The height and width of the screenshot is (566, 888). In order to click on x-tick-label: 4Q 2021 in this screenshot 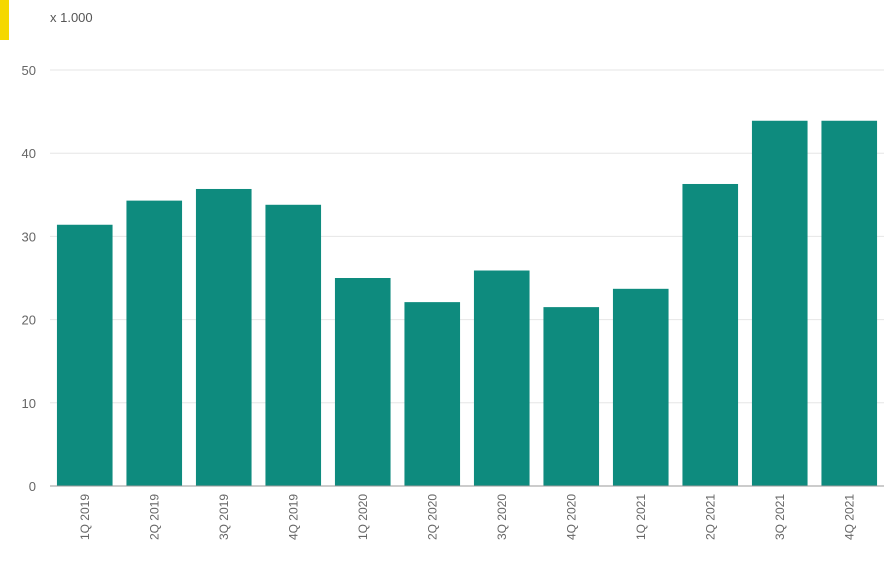, I will do `click(849, 517)`.